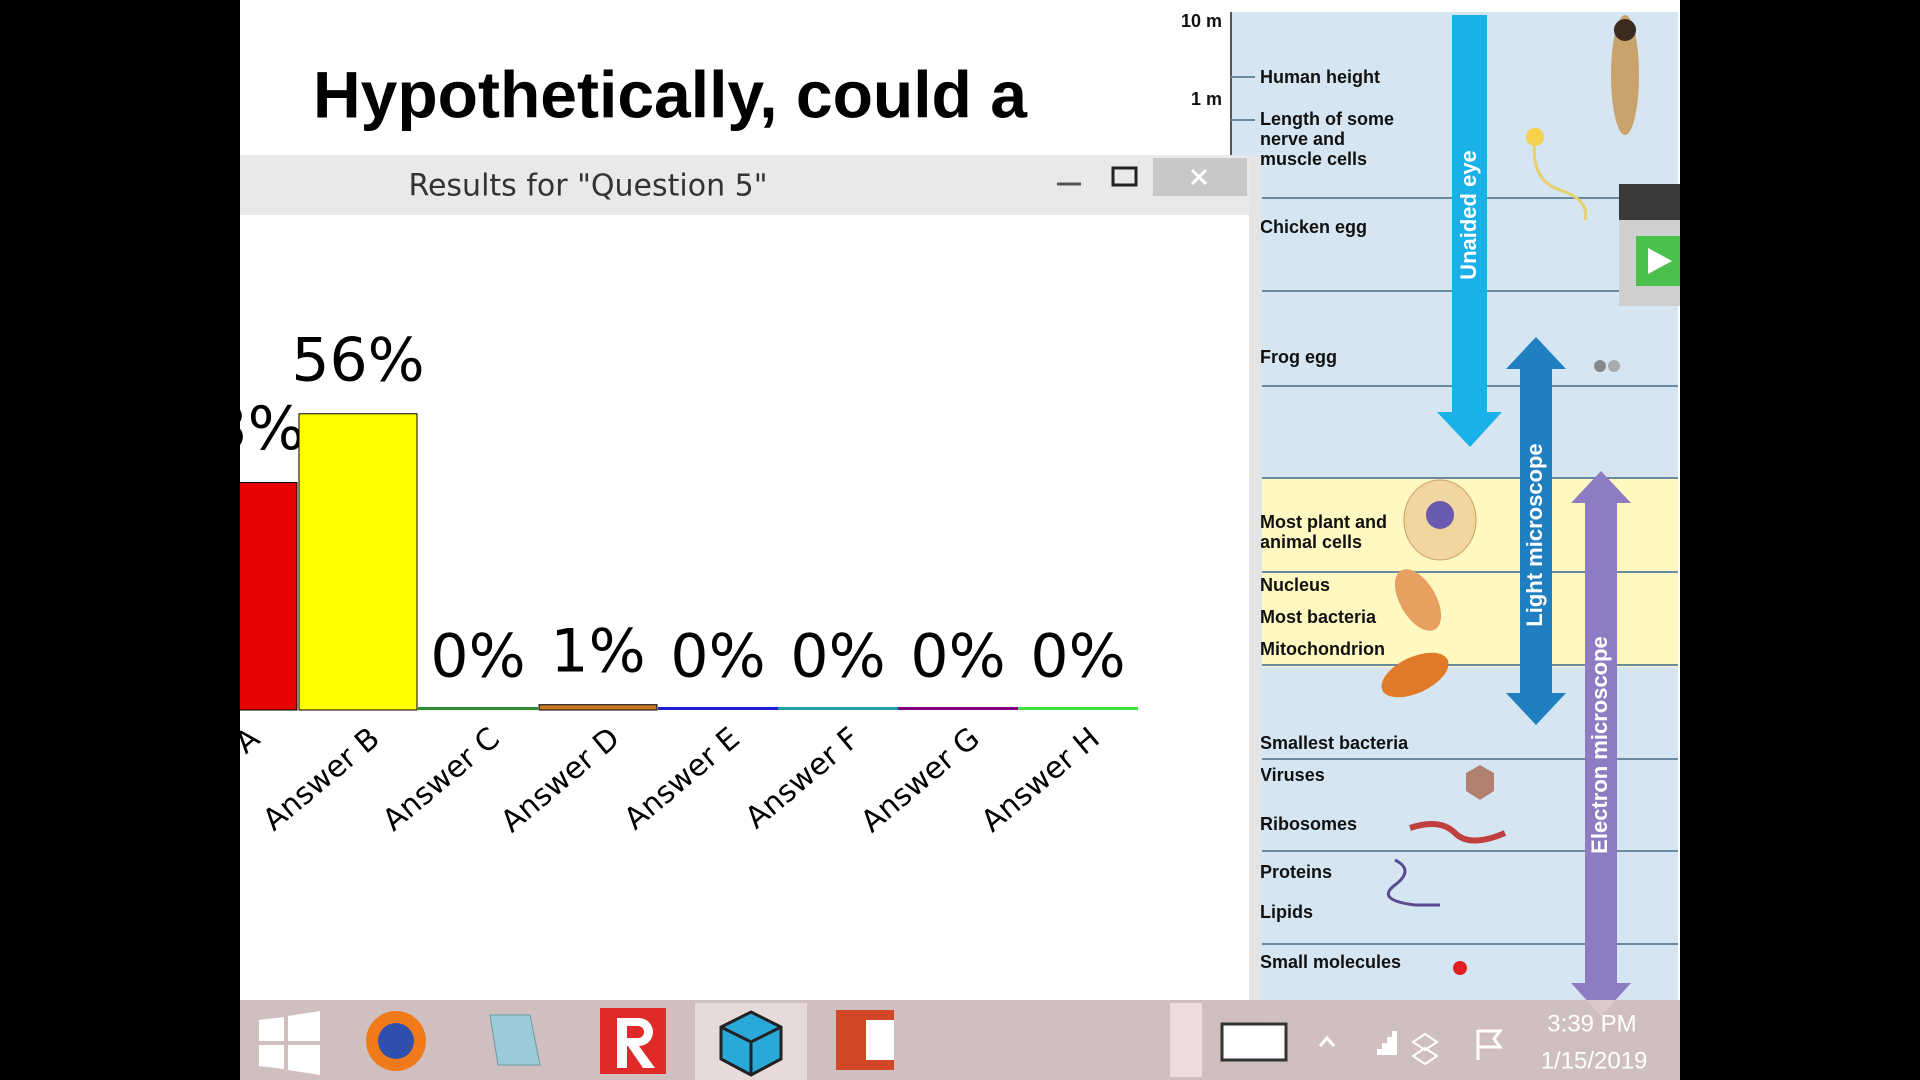  What do you see at coordinates (1320, 77) in the screenshot?
I see `item-label: Human height` at bounding box center [1320, 77].